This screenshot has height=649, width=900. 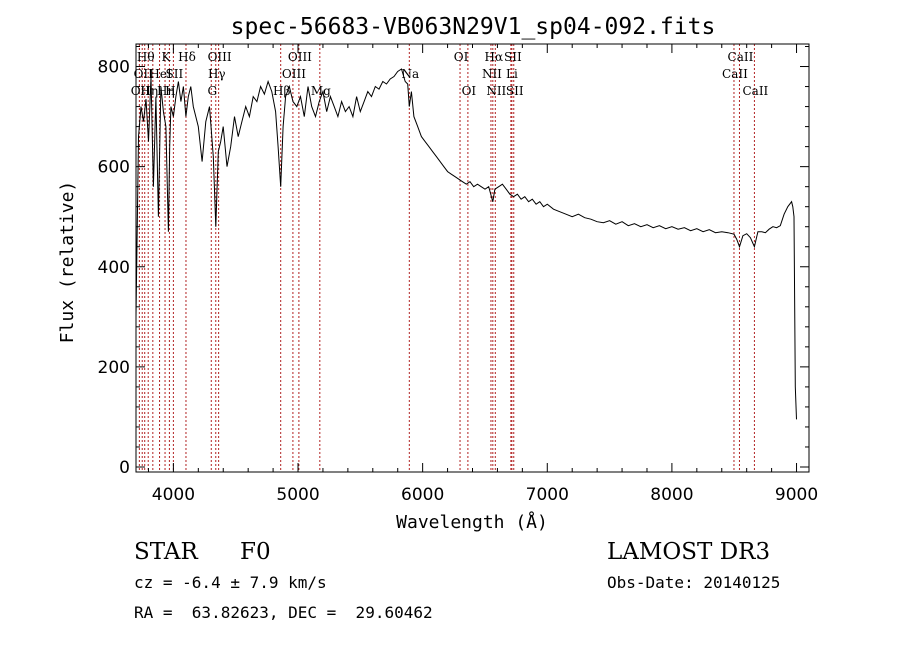 I want to click on coordinates: RA = 63.82623, DEC = 29.60462, so click(x=283, y=612).